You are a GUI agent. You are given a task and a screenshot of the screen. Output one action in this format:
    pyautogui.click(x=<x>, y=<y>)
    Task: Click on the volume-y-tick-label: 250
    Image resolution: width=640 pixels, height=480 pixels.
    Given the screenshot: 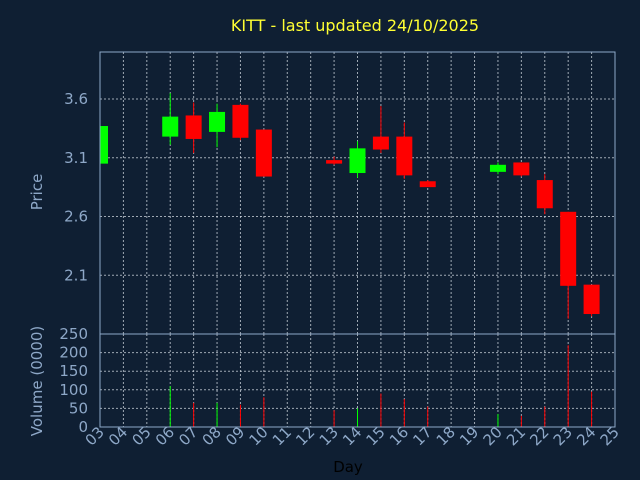 What is the action you would take?
    pyautogui.click(x=73, y=334)
    